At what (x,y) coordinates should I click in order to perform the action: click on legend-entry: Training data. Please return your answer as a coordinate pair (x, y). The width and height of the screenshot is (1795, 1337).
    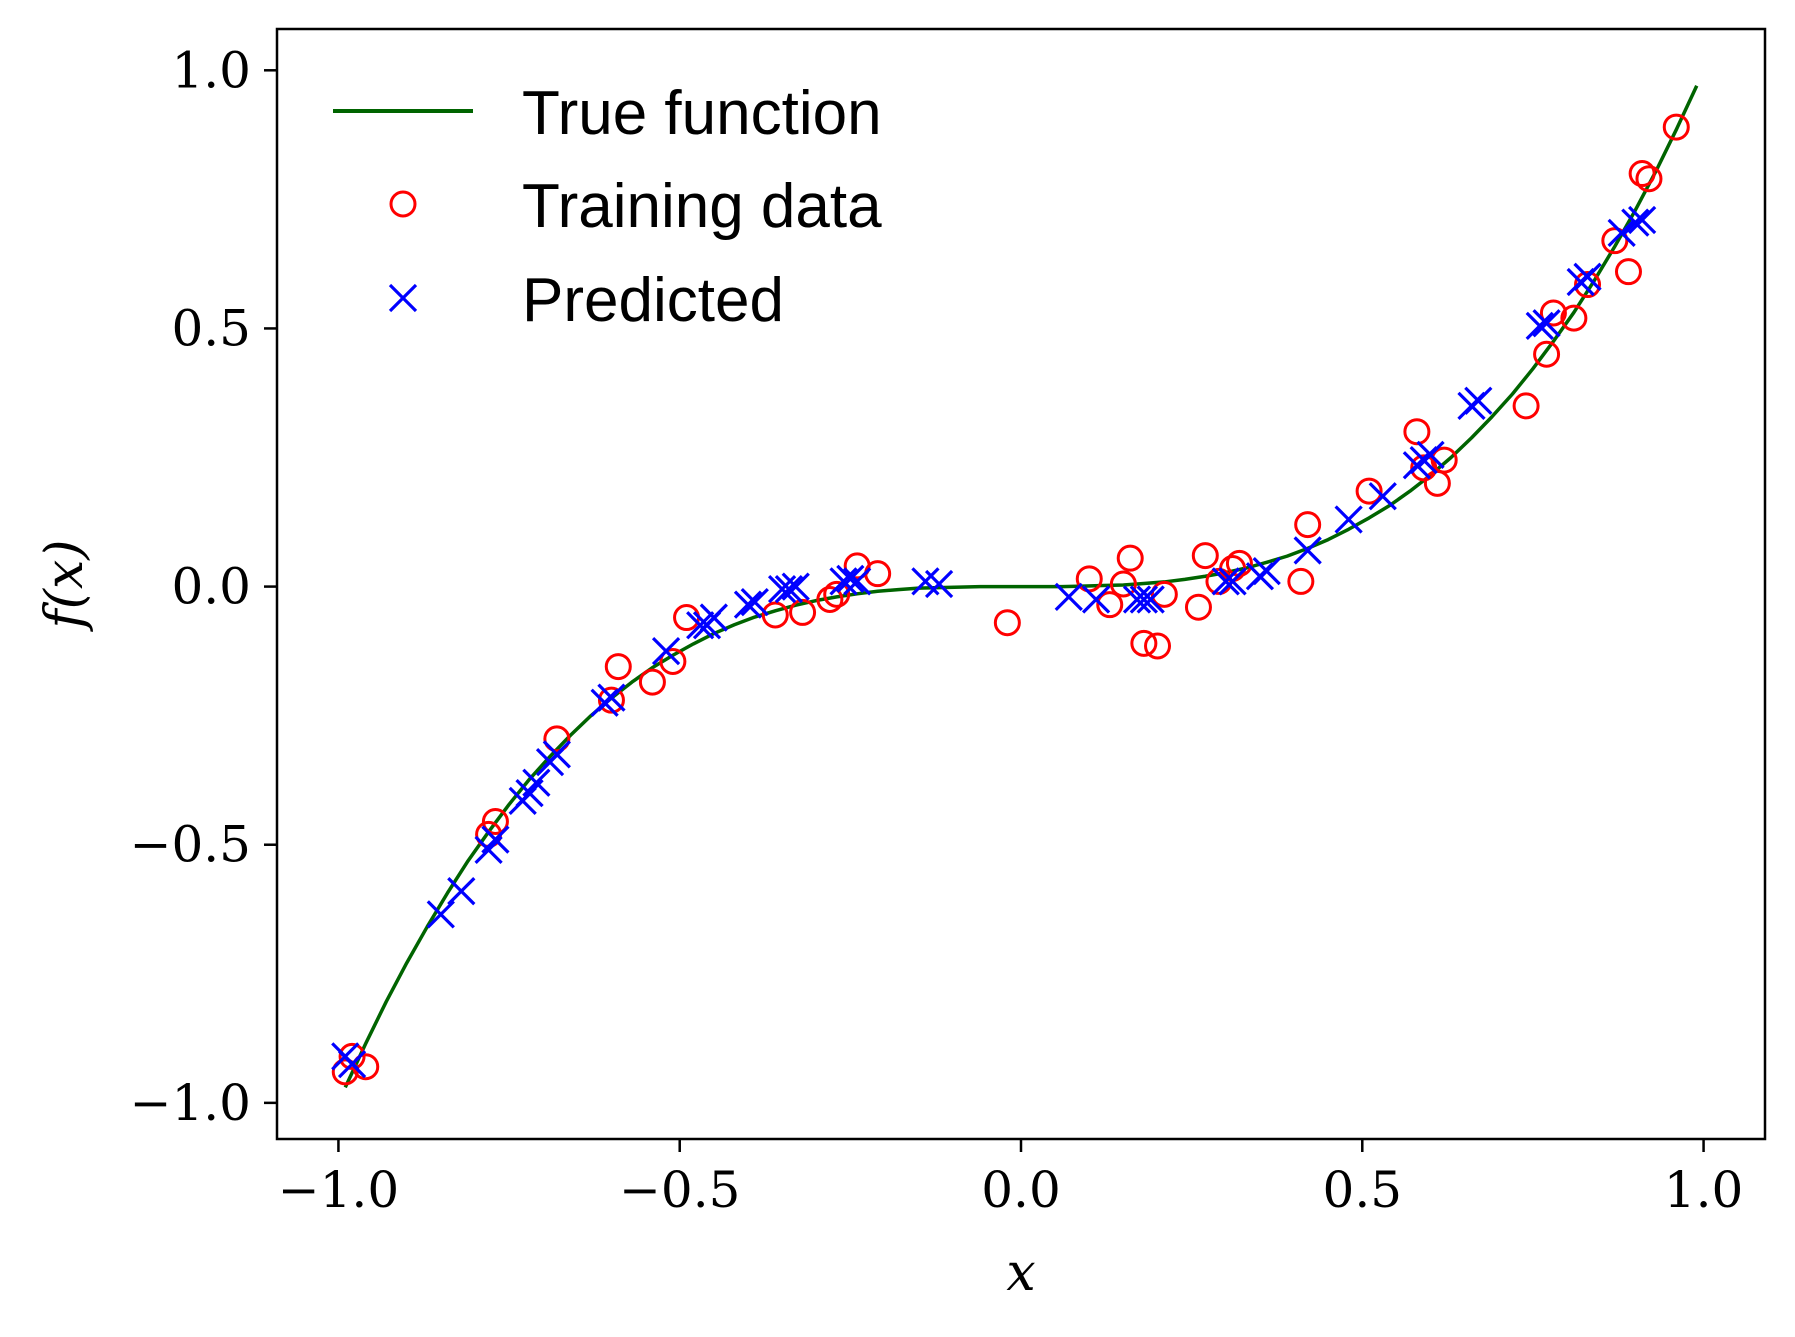
    Looking at the image, I should click on (635, 206).